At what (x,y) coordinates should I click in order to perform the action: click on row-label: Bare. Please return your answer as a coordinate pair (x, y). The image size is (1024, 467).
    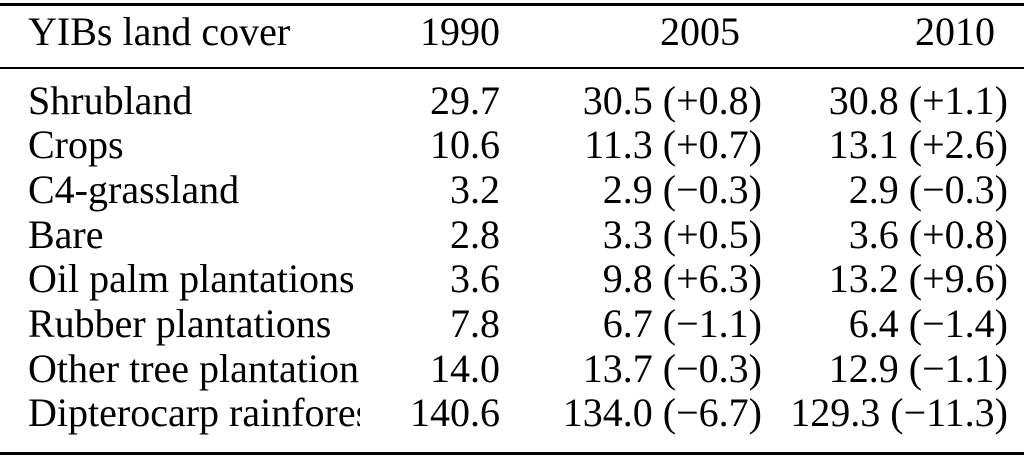
    Looking at the image, I should click on (66, 234).